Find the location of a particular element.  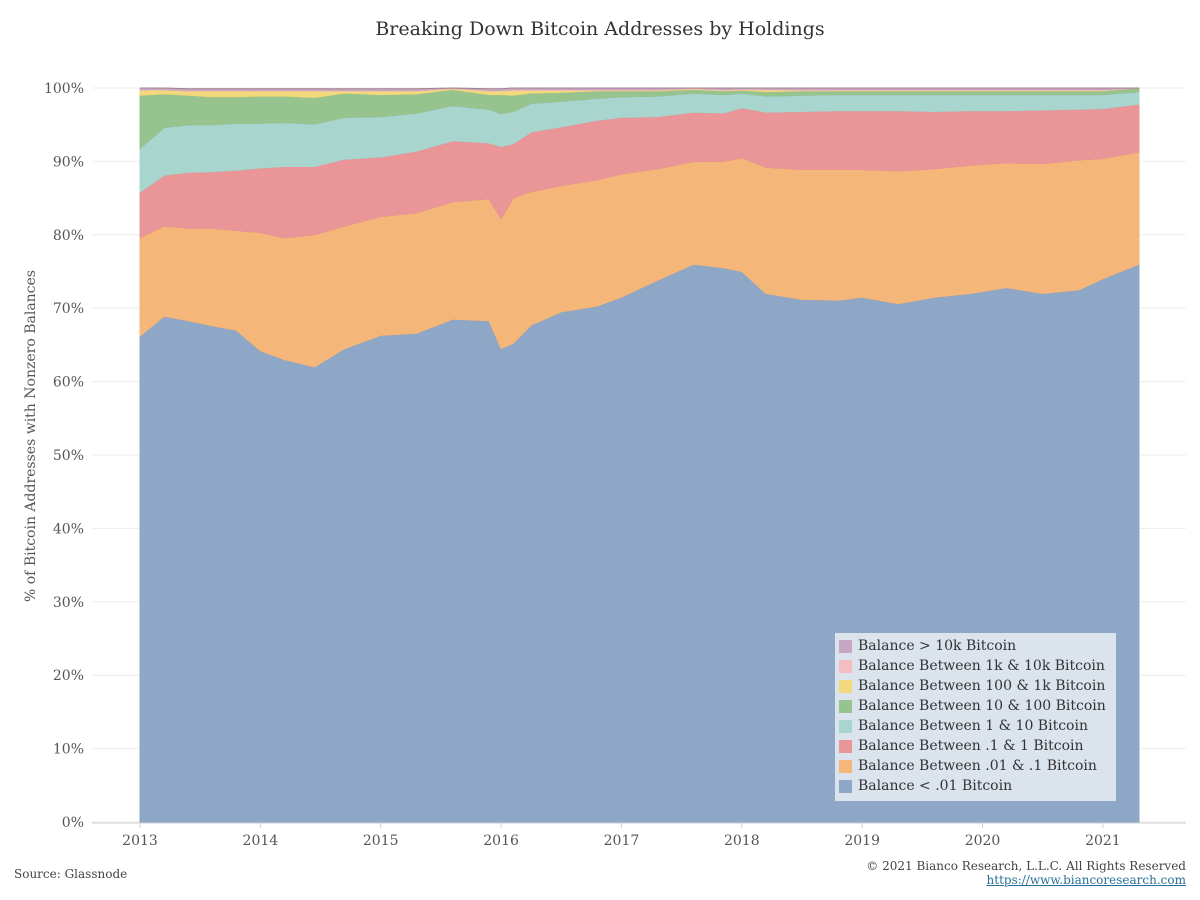

y-tick-label: 0% is located at coordinates (73, 823).